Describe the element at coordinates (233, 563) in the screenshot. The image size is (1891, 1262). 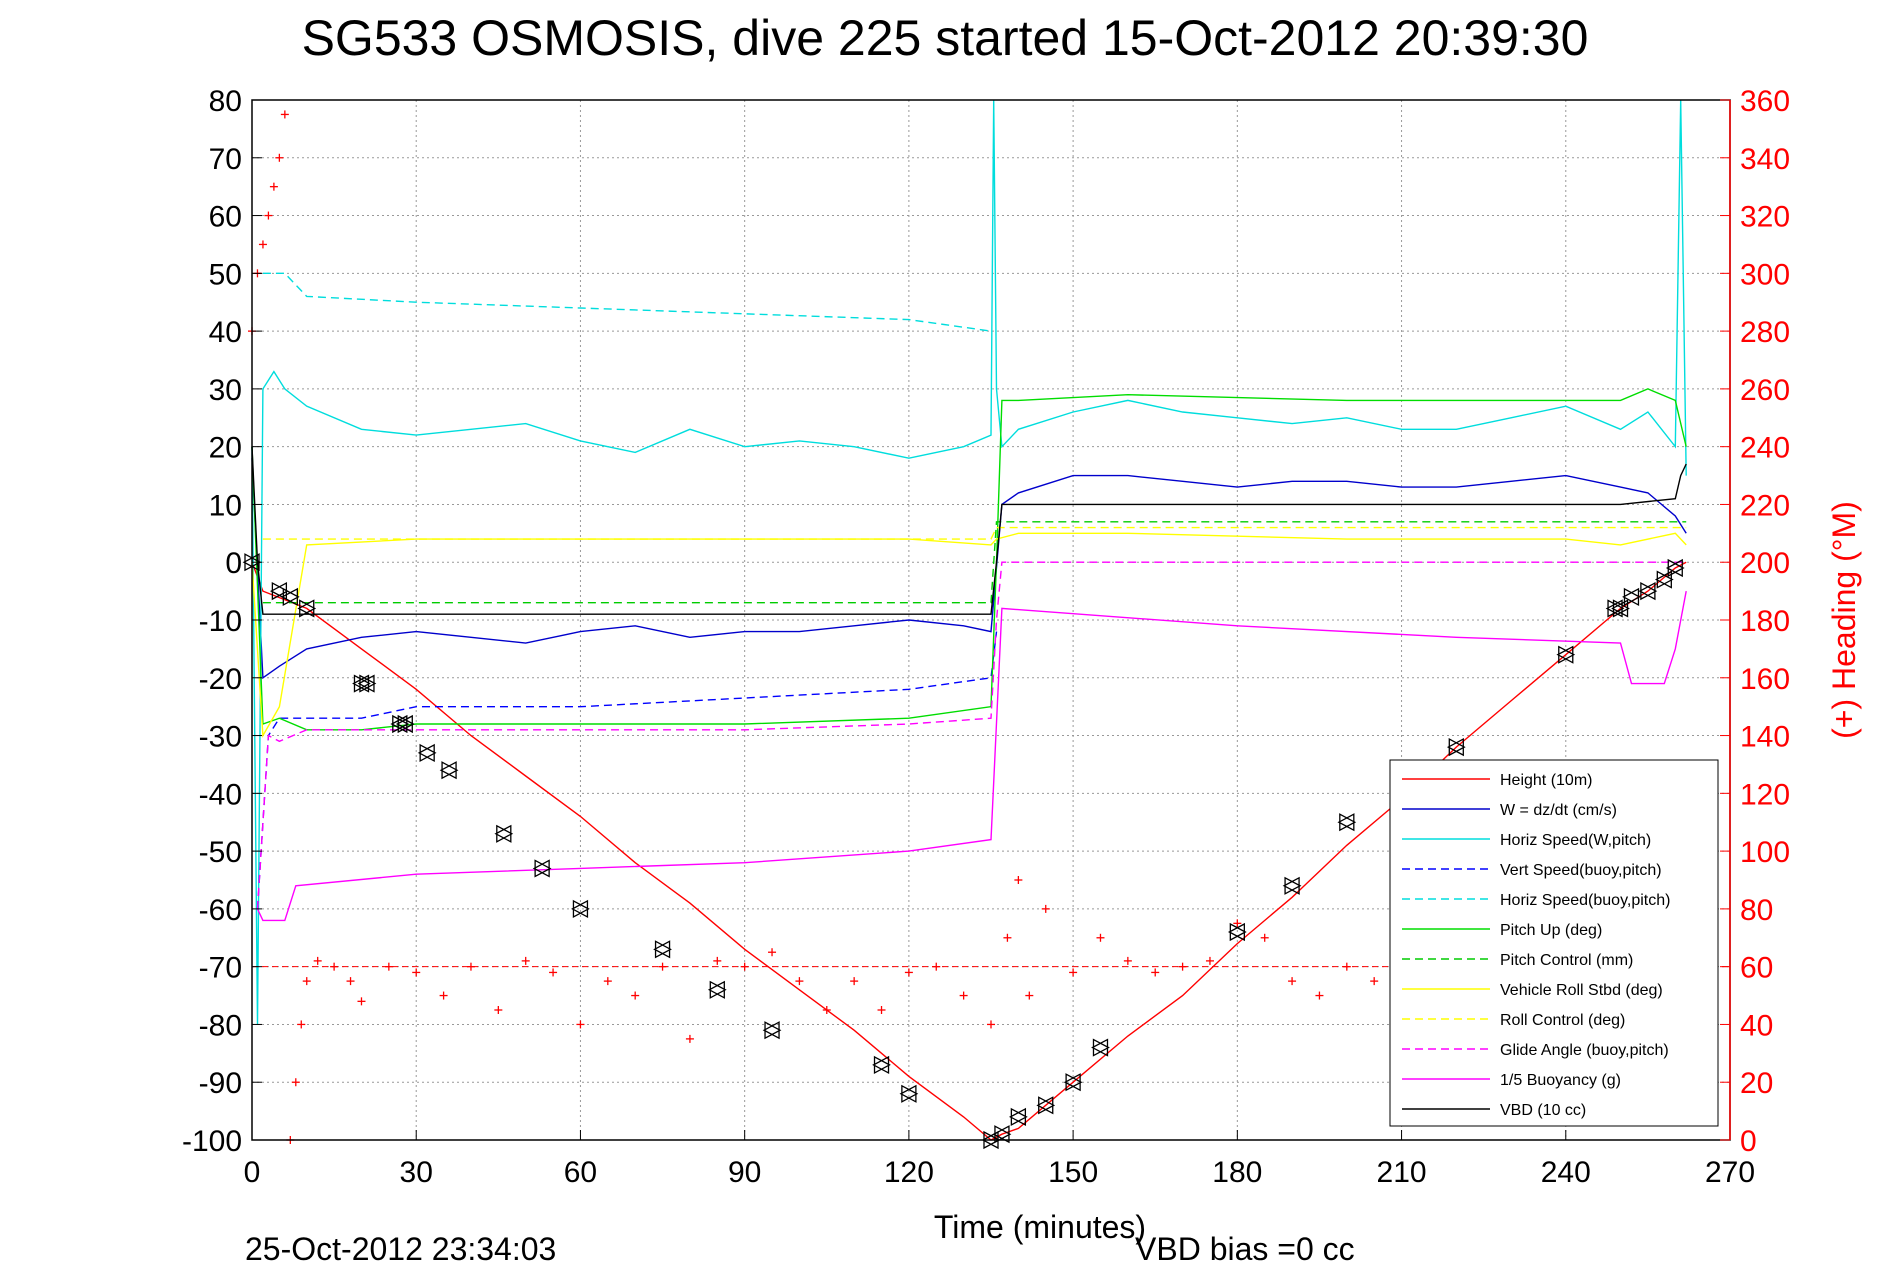
I see `y-tick-label: 0` at that location.